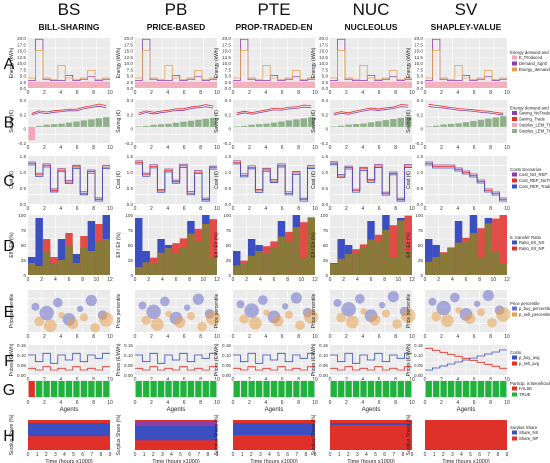  I want to click on ratio-ns-bar, so click(91, 248).